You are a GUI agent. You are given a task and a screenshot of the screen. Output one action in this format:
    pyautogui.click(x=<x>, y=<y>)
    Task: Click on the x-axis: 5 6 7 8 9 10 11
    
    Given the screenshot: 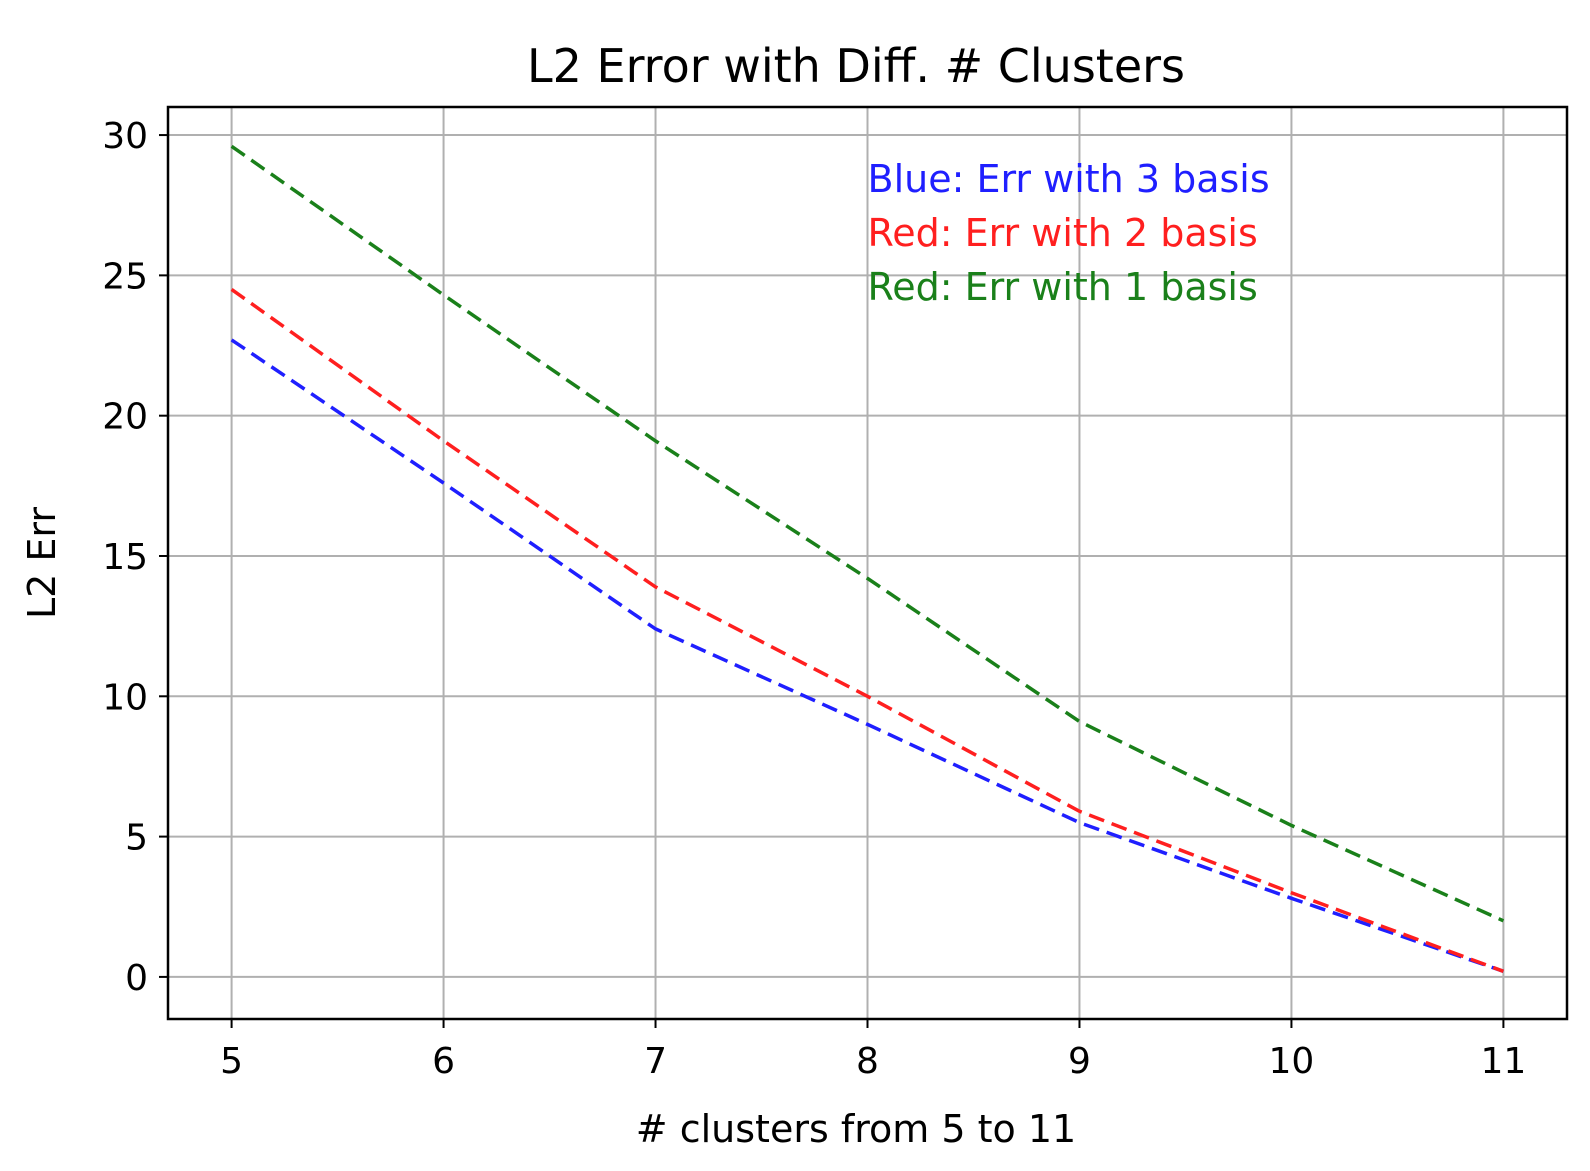 What is the action you would take?
    pyautogui.click(x=873, y=1050)
    